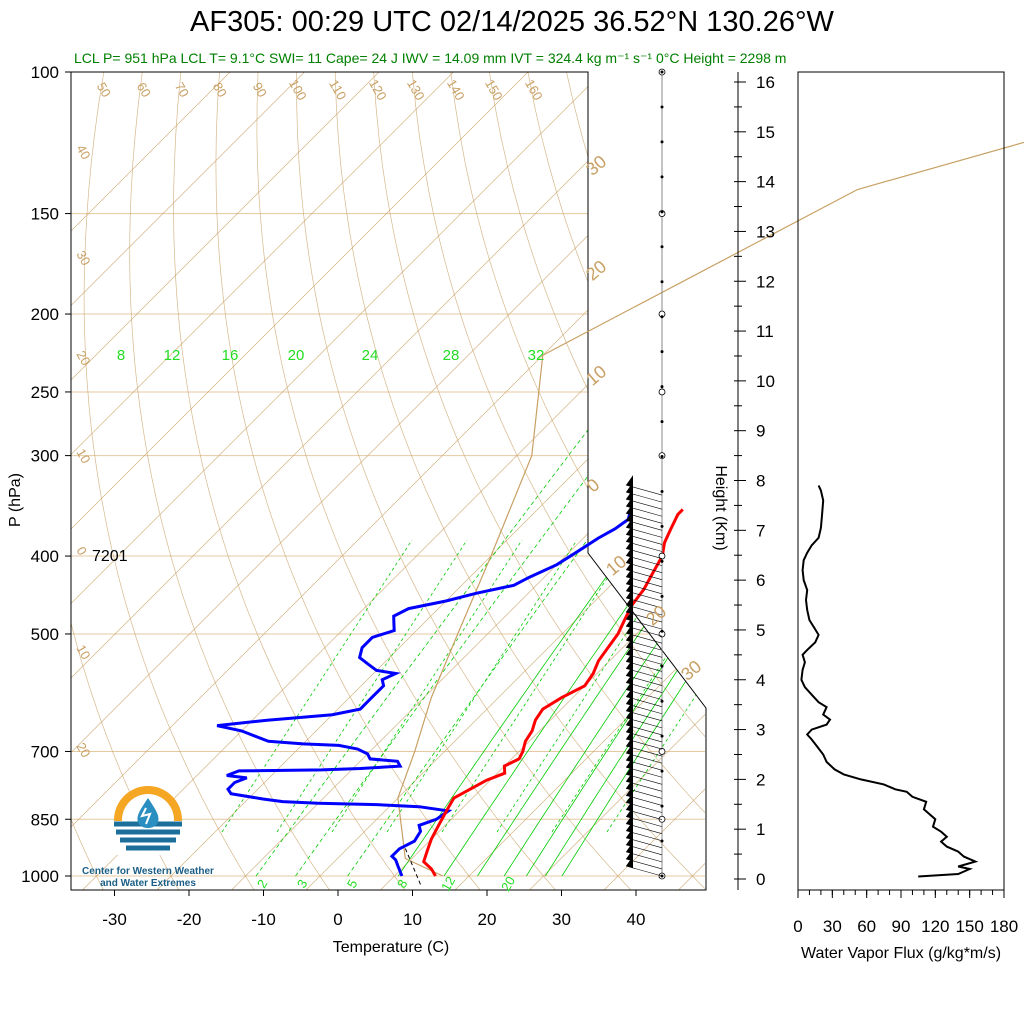 The image size is (1024, 1024). Describe the element at coordinates (760, 779) in the screenshot. I see `height-tick-label: 2` at that location.